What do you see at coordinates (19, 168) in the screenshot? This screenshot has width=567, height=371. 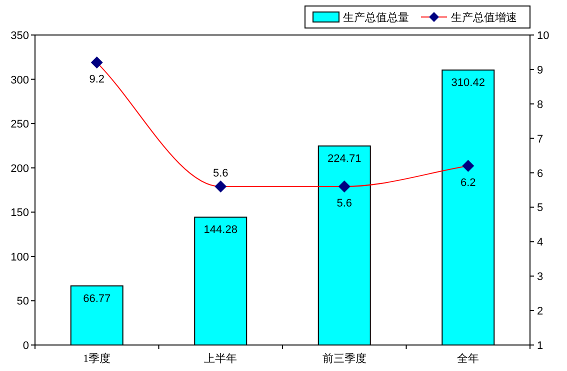 I see `y-tick-label: 200` at bounding box center [19, 168].